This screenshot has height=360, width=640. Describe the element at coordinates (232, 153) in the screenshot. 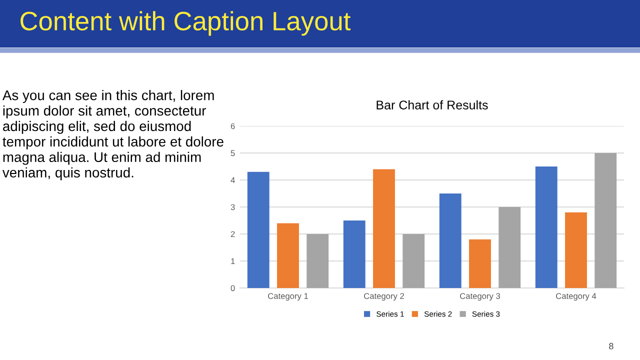

I see `y-tick-label: 5` at that location.